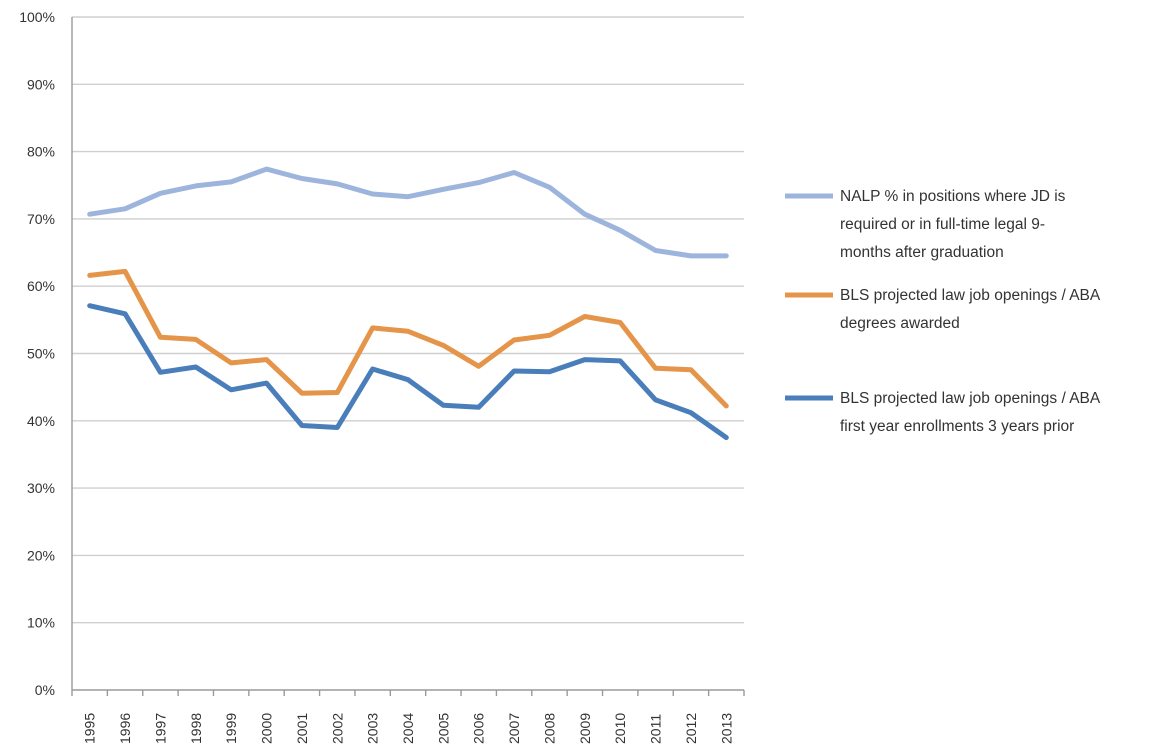 Image resolution: width=1170 pixels, height=749 pixels. Describe the element at coordinates (196, 728) in the screenshot. I see `x-tick-label: 1998` at that location.